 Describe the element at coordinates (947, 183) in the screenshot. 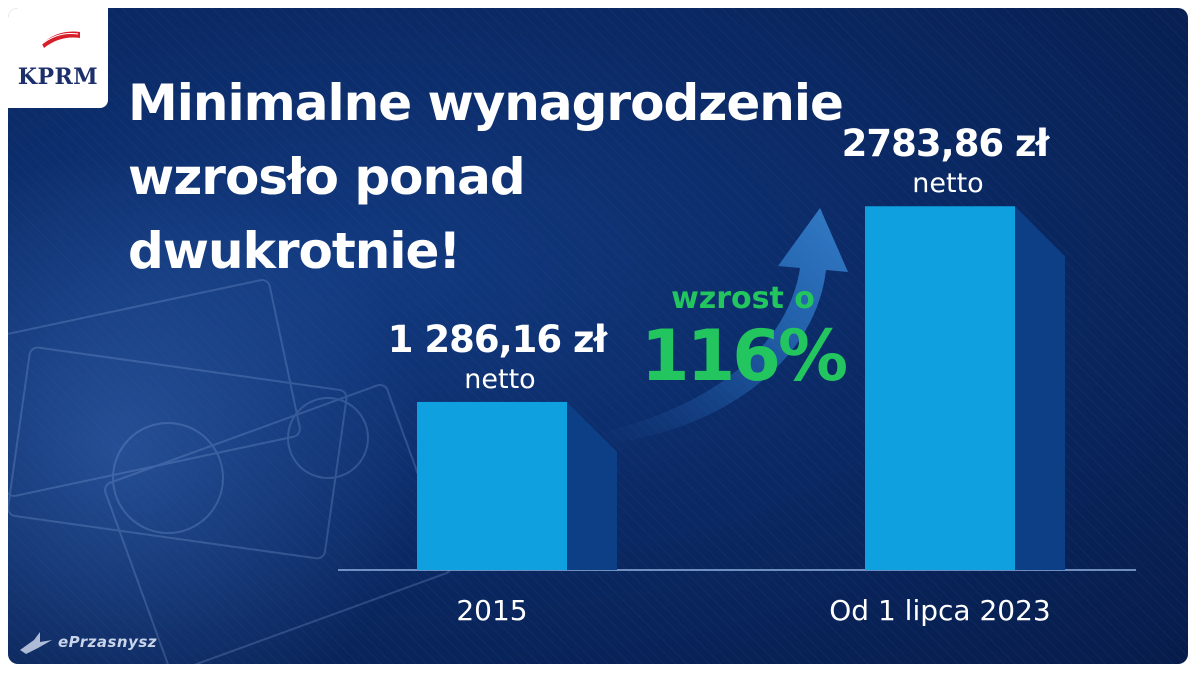

I see `value-unit-2: netto` at that location.